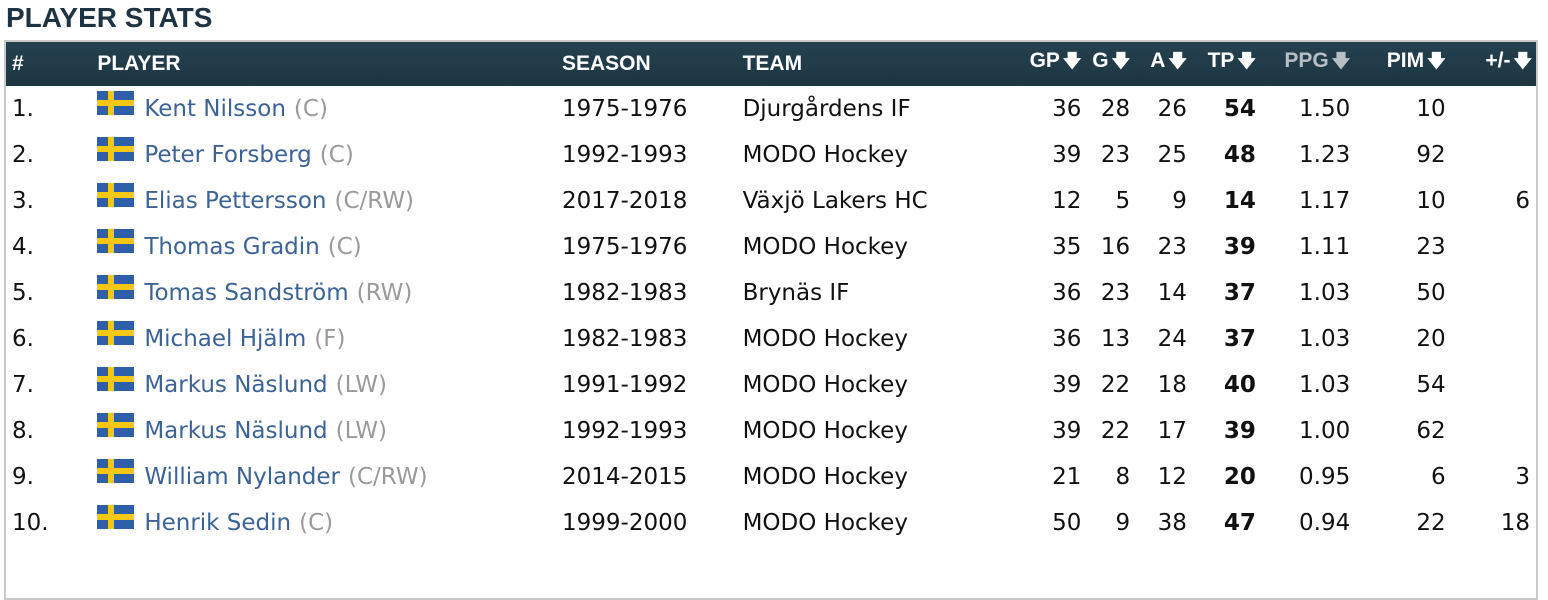 This screenshot has width=1548, height=600. I want to click on player-name-link: Tomas Sandström, so click(246, 293).